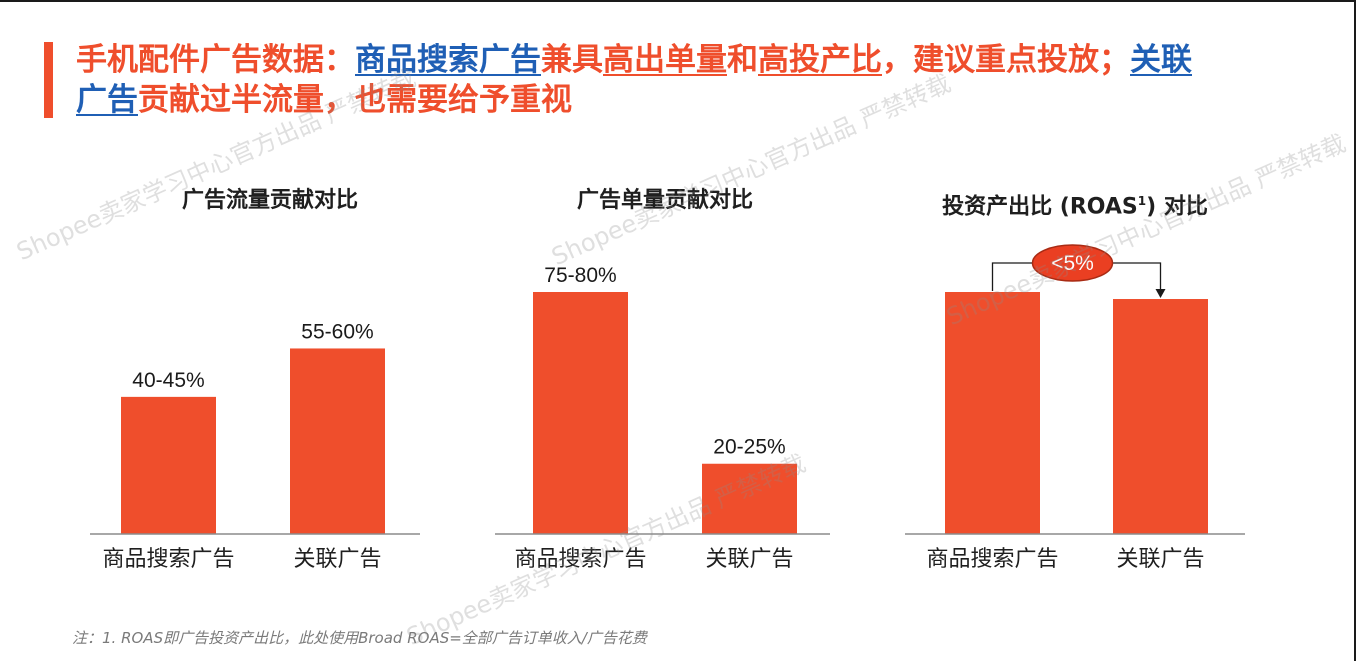 This screenshot has width=1356, height=661. What do you see at coordinates (1177, 207) in the screenshot?
I see `chart-title-roas-end: ) 对比` at bounding box center [1177, 207].